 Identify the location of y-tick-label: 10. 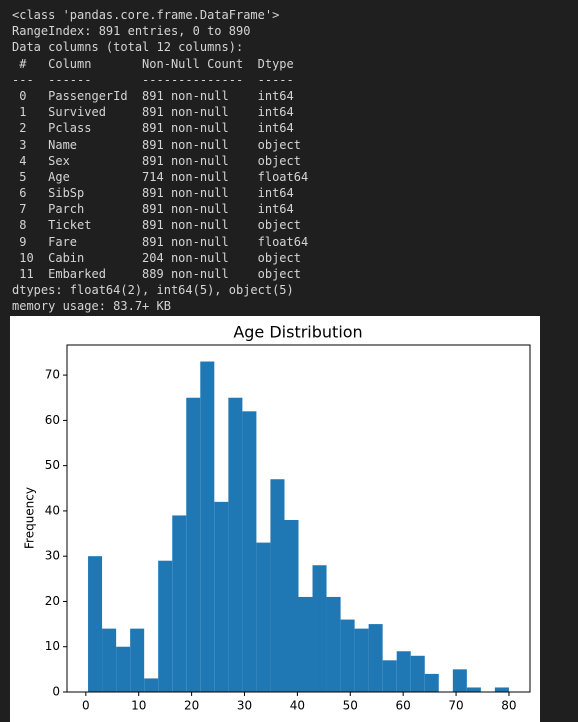
(52, 646).